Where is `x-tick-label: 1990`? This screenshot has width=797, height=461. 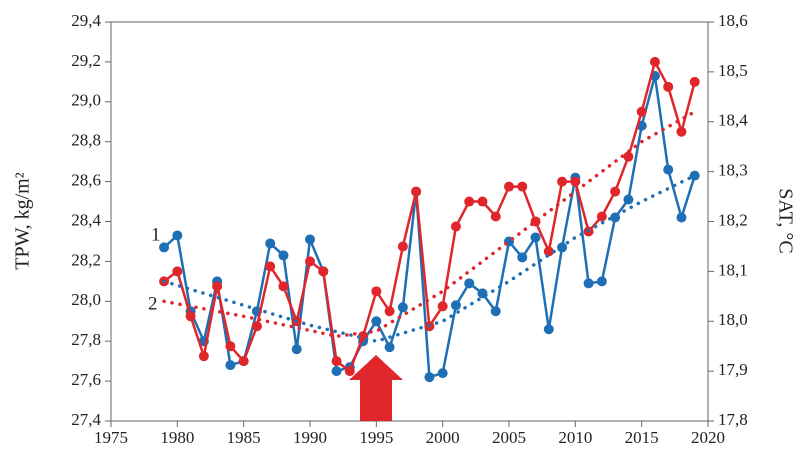
x-tick-label: 1990 is located at coordinates (310, 437).